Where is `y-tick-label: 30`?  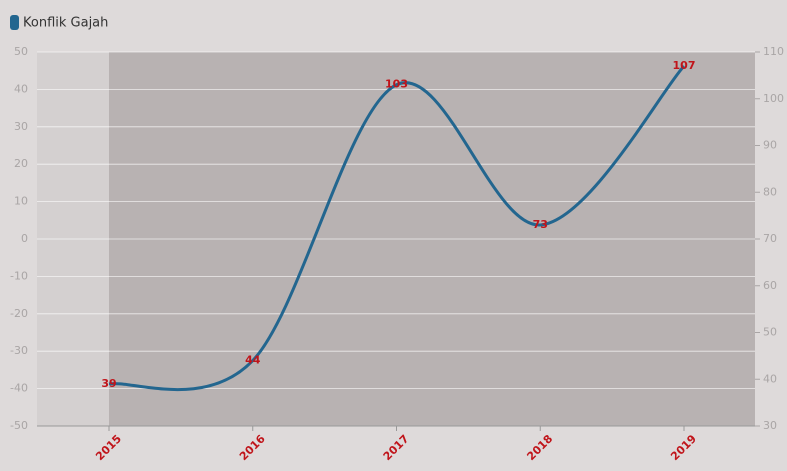
y-tick-label: 30 is located at coordinates (21, 126).